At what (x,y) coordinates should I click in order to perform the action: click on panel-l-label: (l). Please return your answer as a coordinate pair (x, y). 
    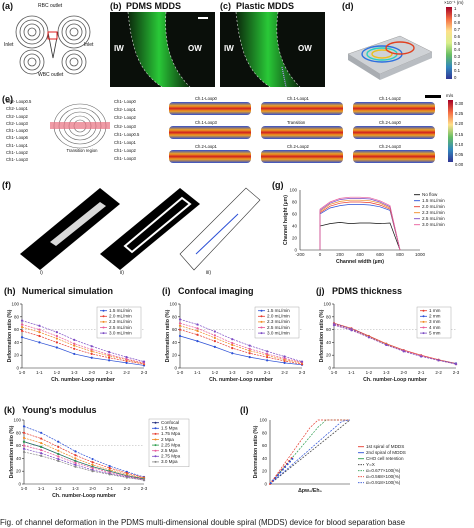
    Looking at the image, I should click on (244, 410).